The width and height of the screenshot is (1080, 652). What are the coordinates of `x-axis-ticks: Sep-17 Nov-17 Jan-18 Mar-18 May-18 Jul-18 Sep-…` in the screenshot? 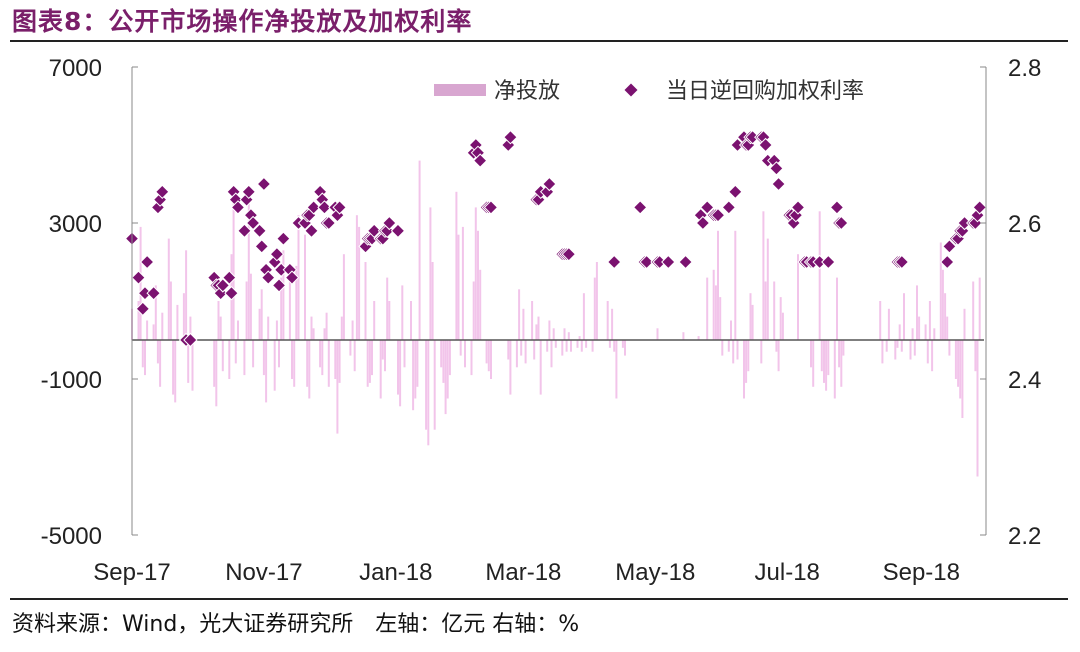 It's located at (526, 572).